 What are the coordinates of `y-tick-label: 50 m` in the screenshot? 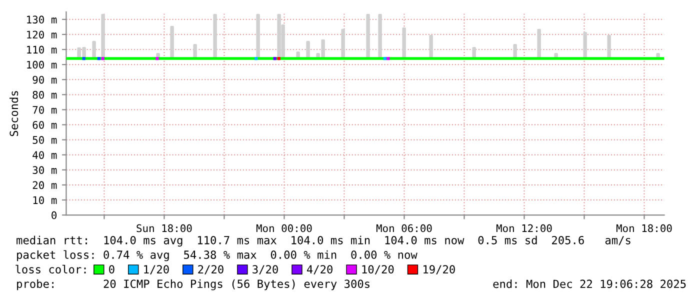 It's located at (44, 140).